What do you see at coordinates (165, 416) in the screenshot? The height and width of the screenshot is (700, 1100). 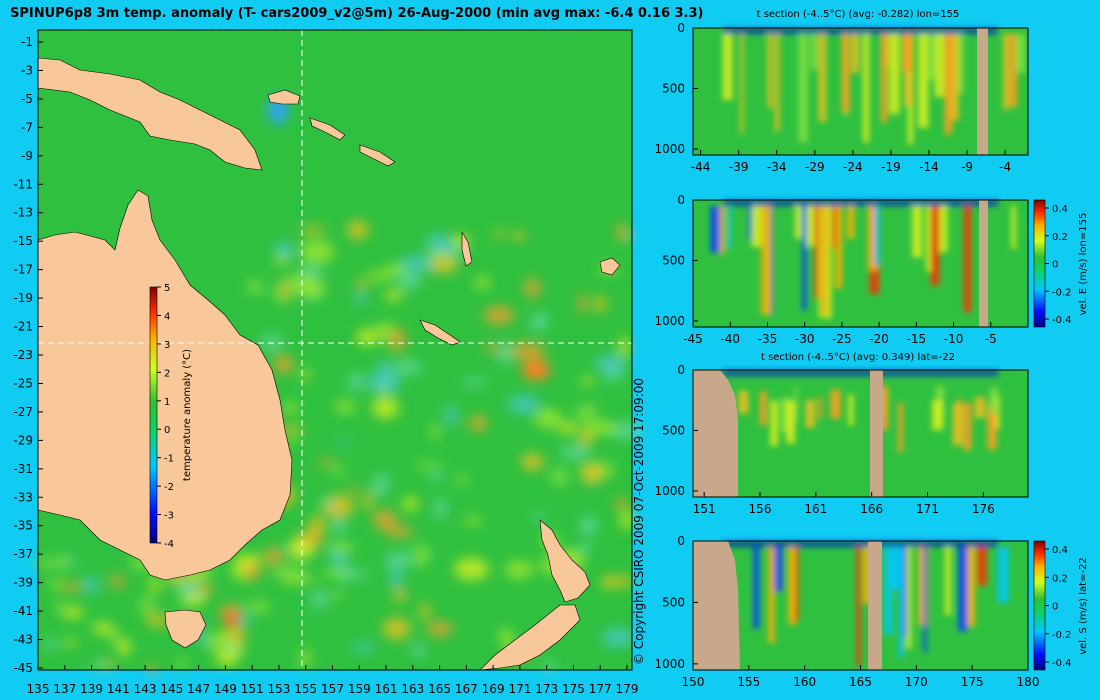 I see `map-colorbar-ticks: 5 4 3 2 1 0 -1 -2 -3 -4` at bounding box center [165, 416].